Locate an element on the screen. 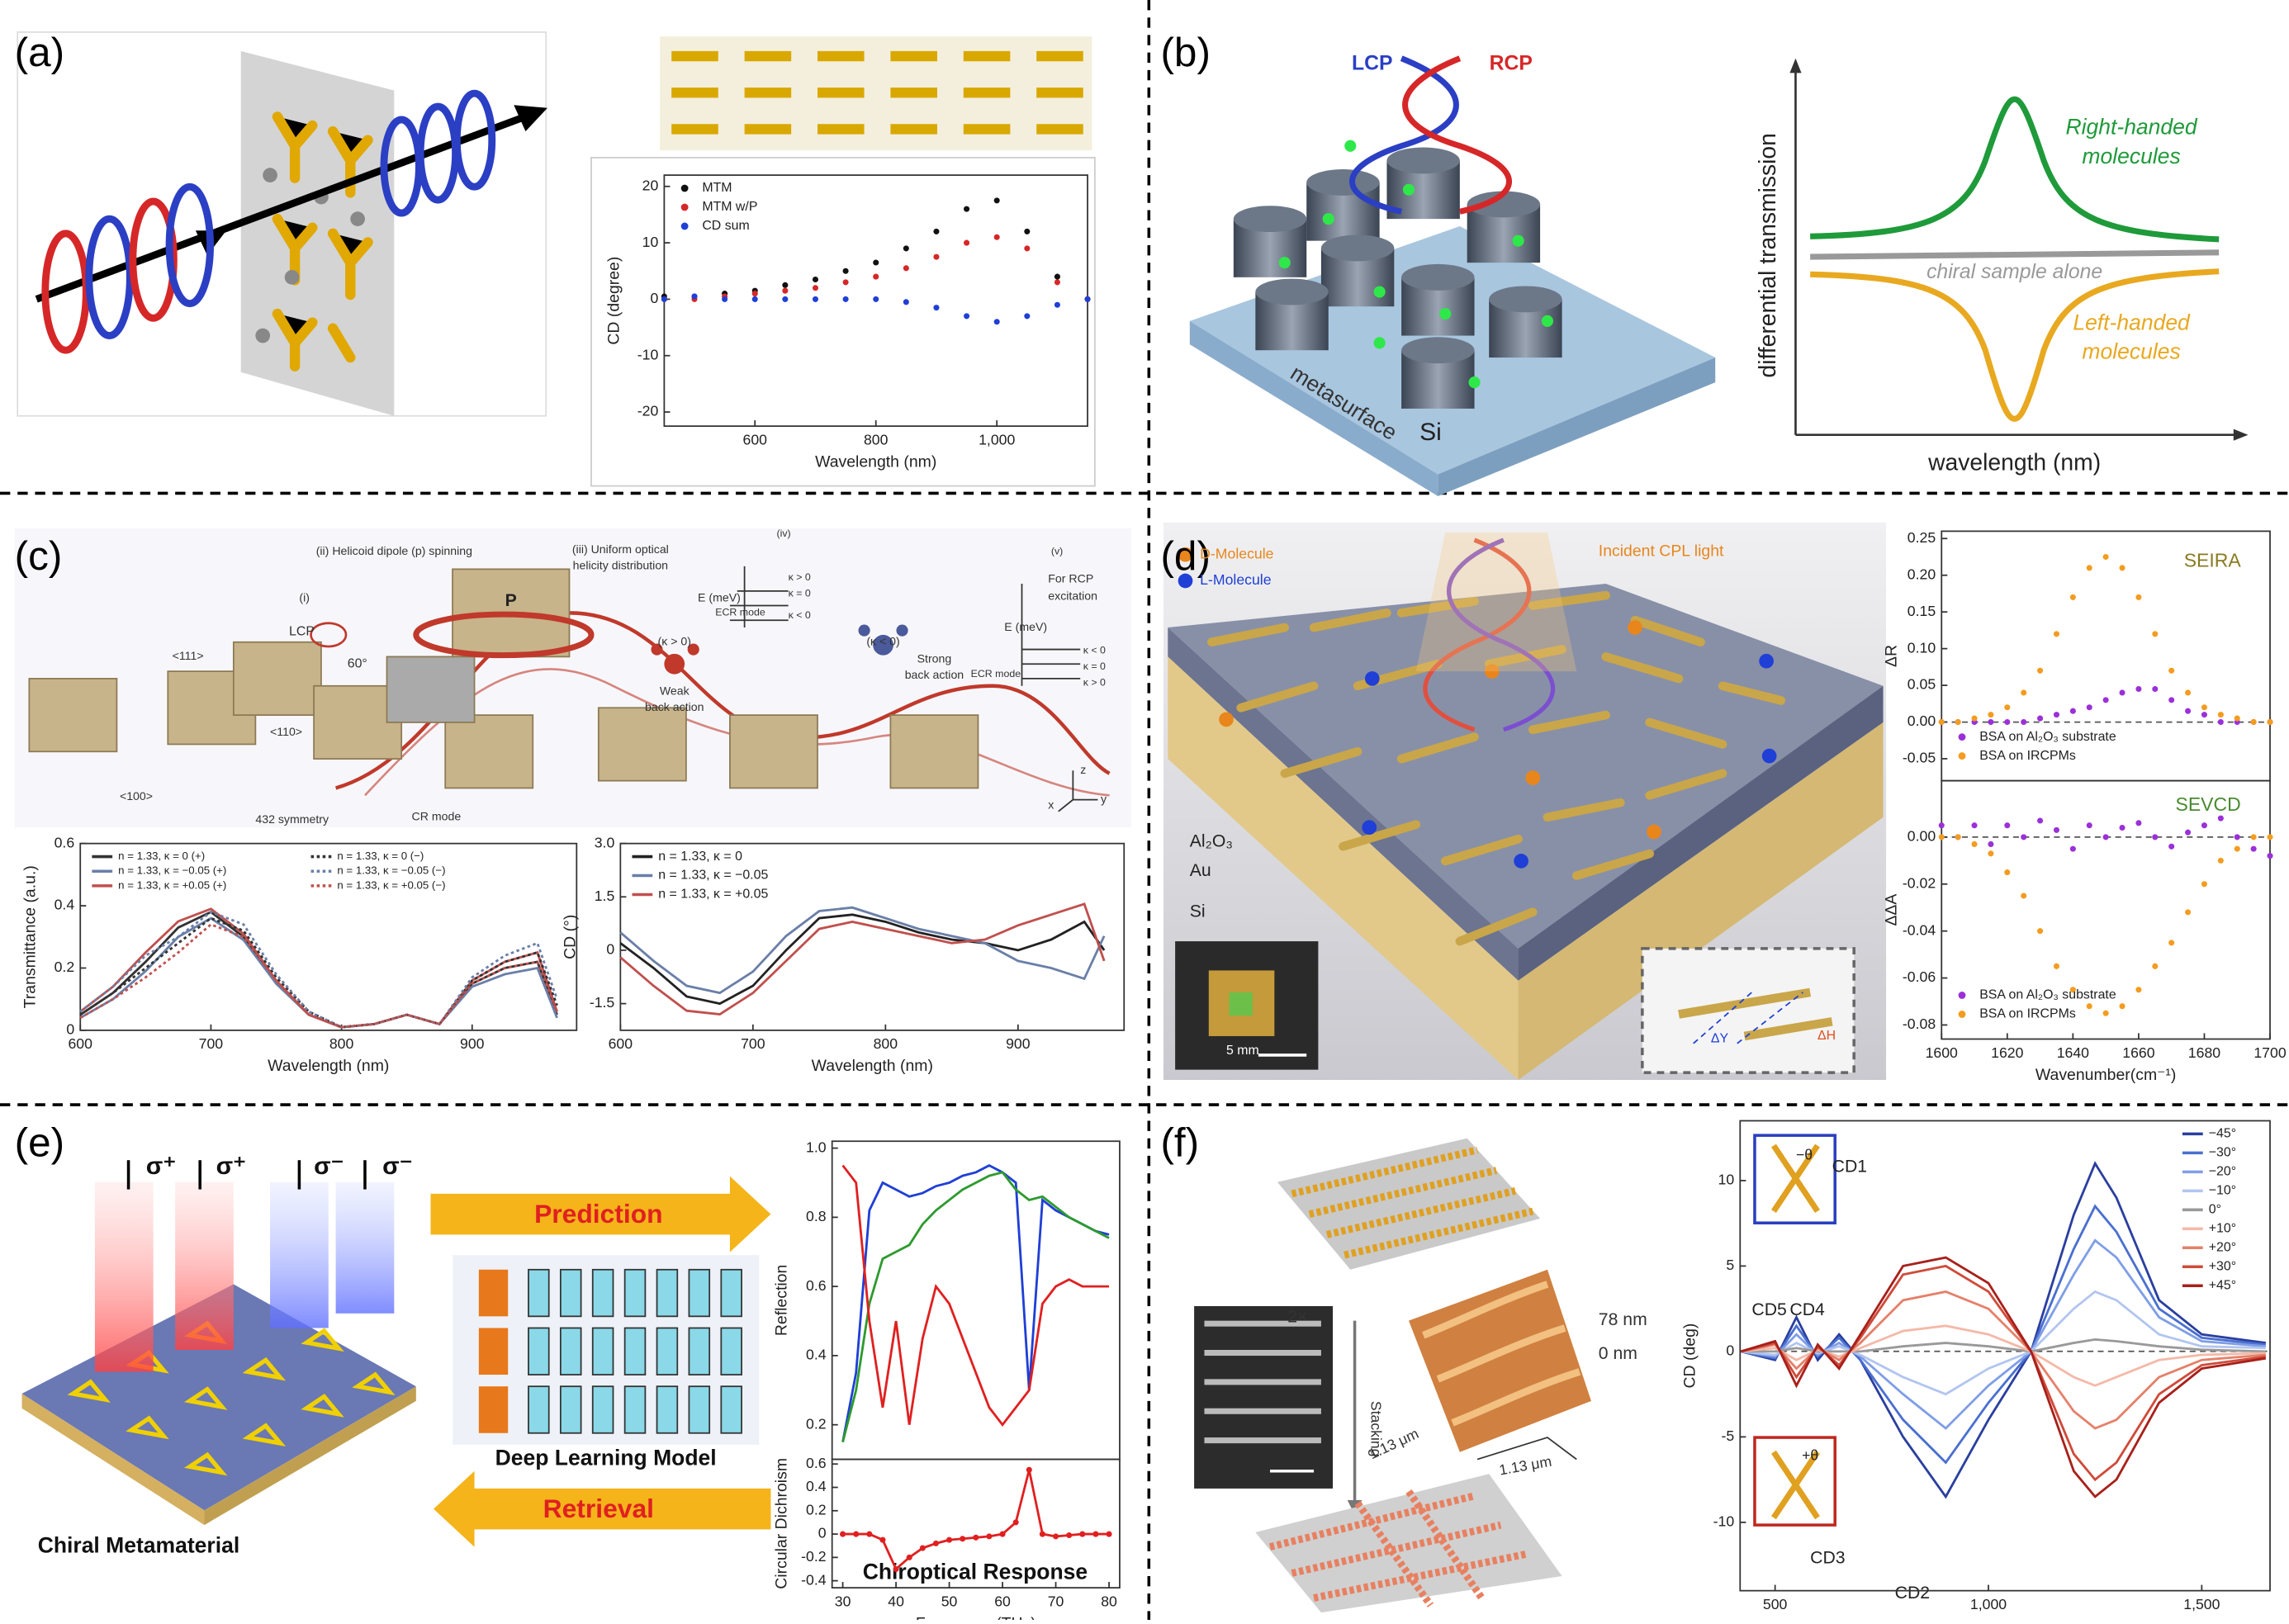 The width and height of the screenshot is (2289, 1624). illustration-label: ΔY is located at coordinates (1720, 1039).